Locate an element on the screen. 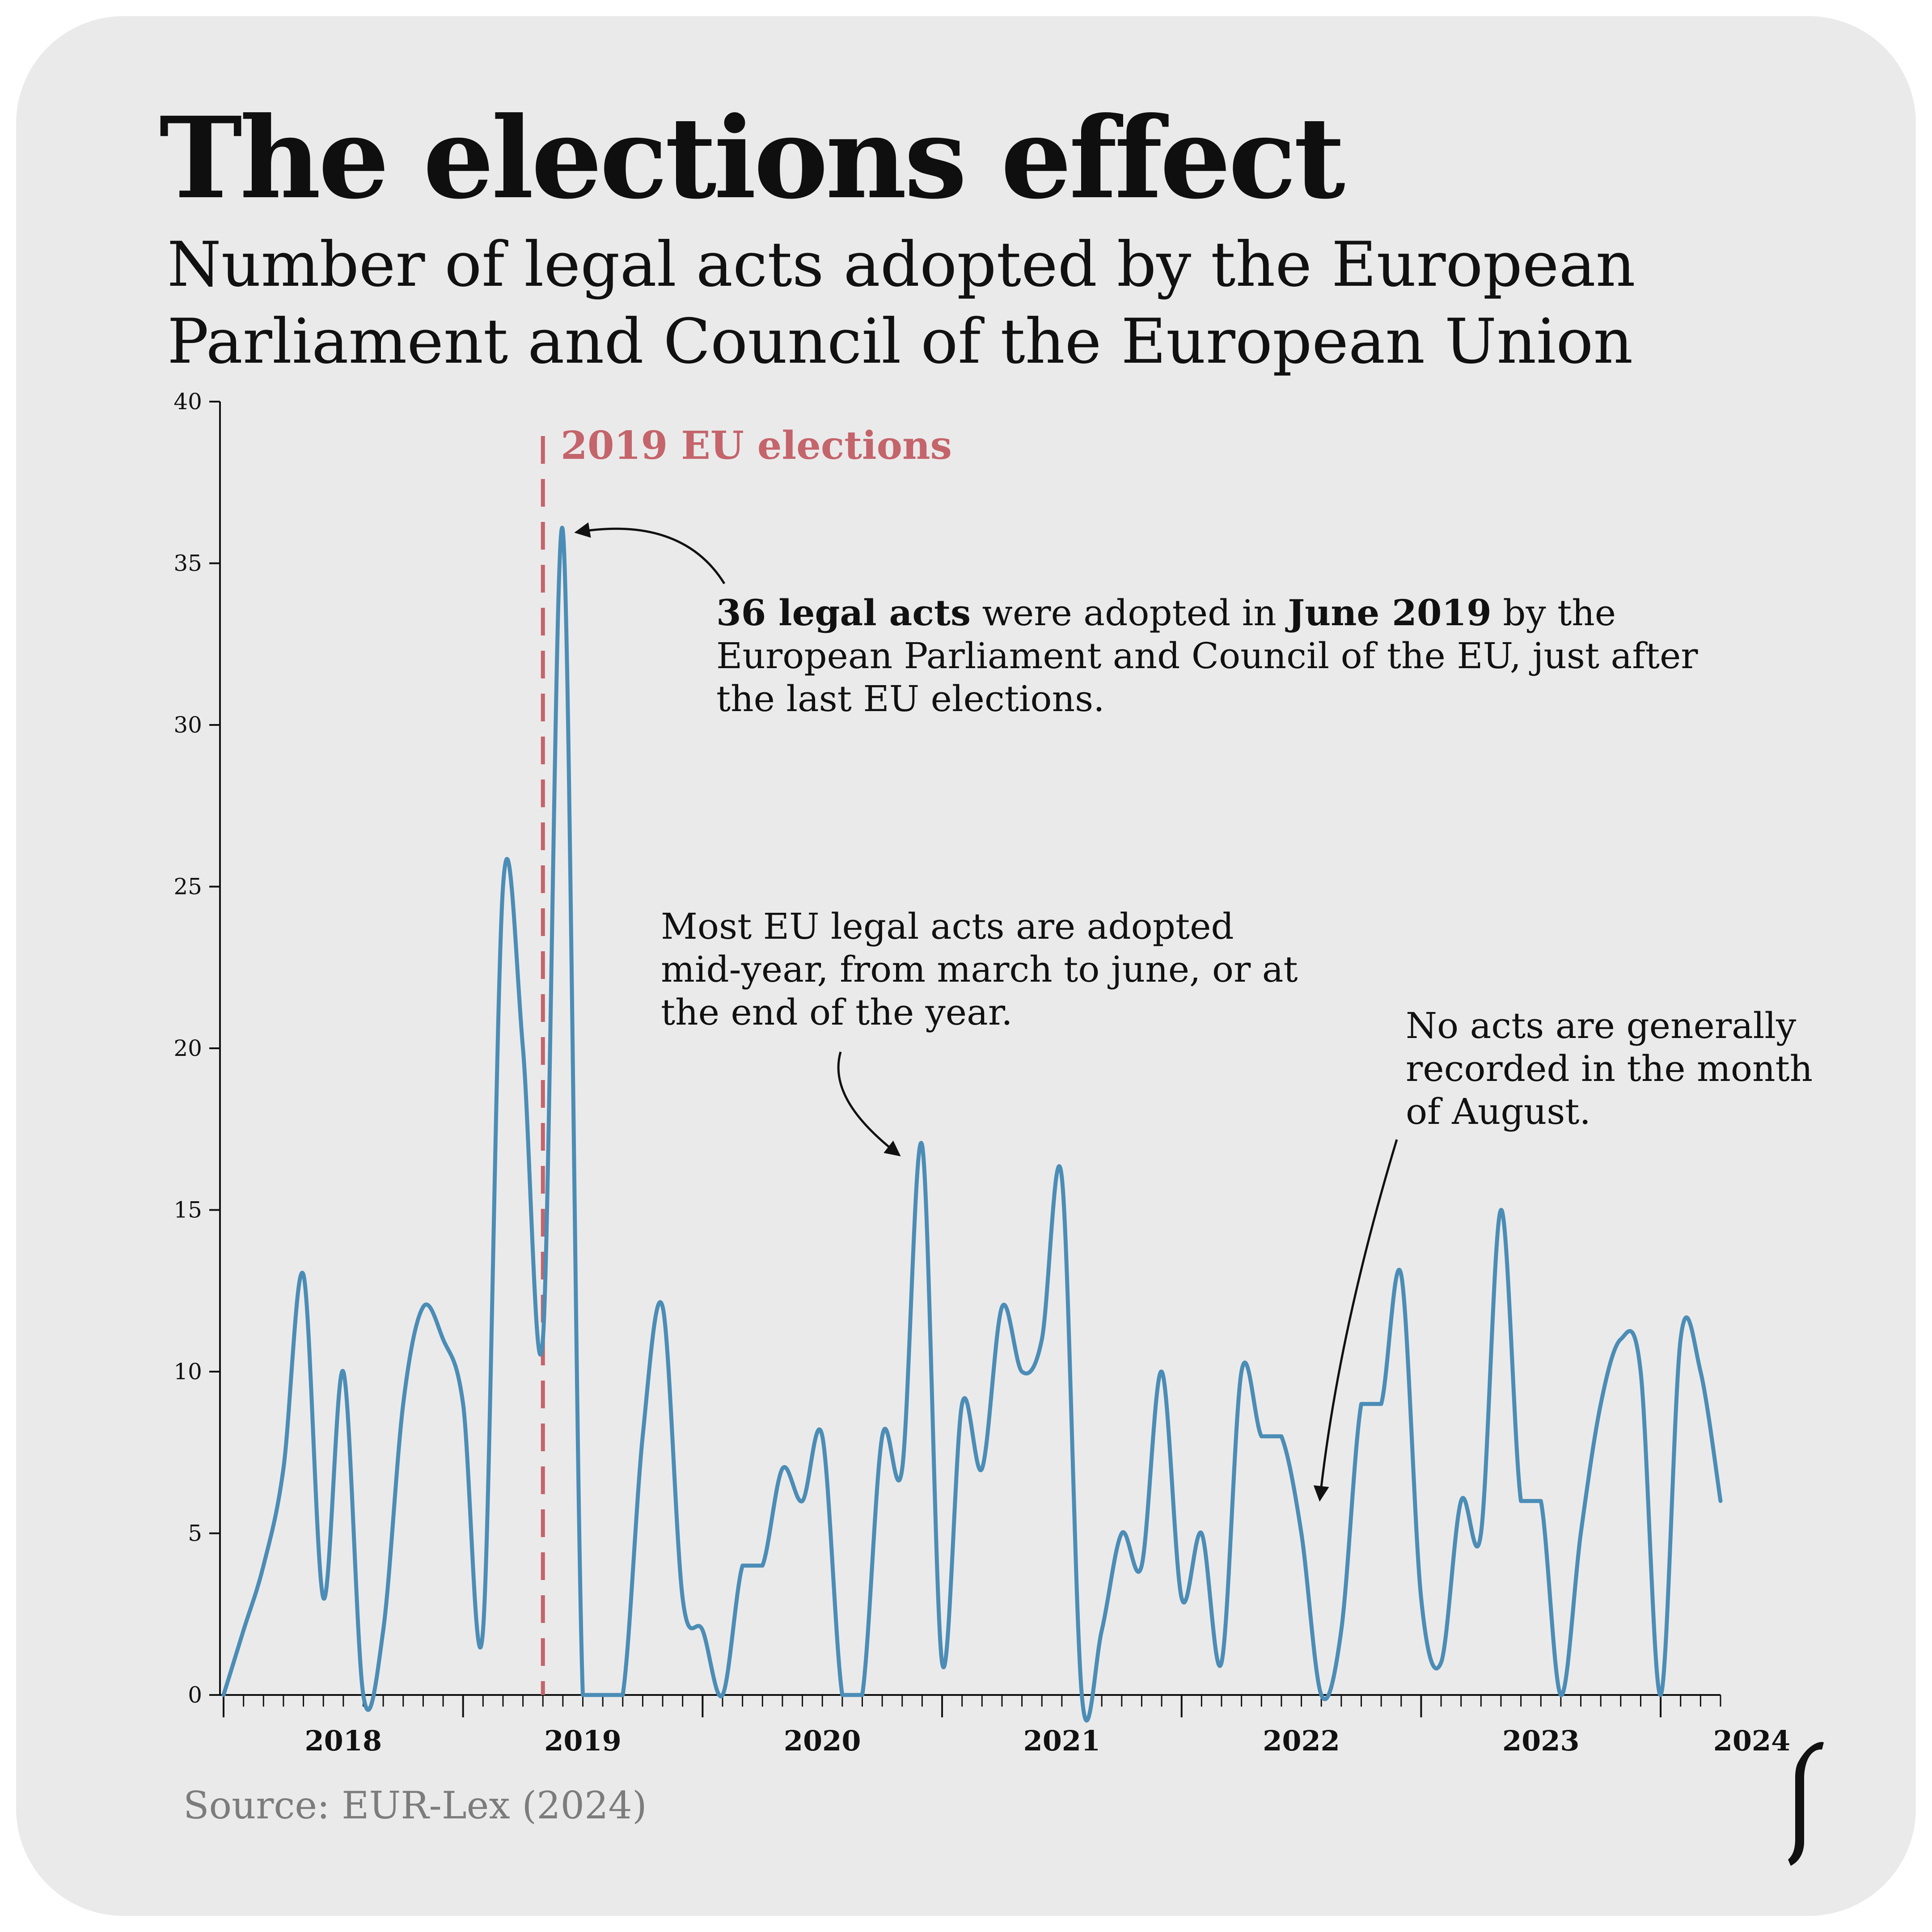 This screenshot has height=1932, width=1932. x-year-label: 2020 is located at coordinates (823, 1740).